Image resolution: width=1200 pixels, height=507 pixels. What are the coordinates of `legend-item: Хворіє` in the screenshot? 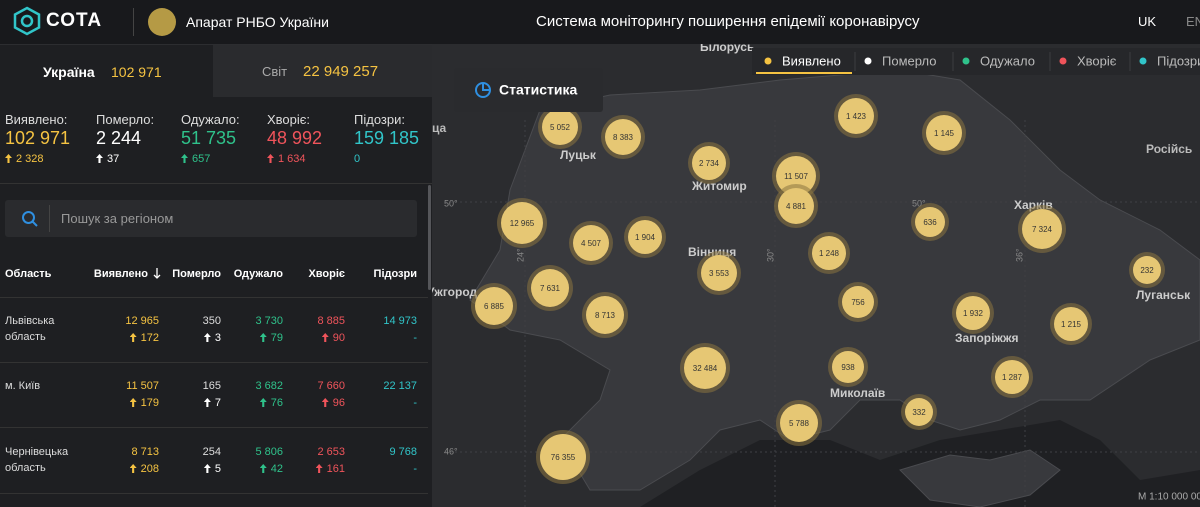 It's located at (1097, 60).